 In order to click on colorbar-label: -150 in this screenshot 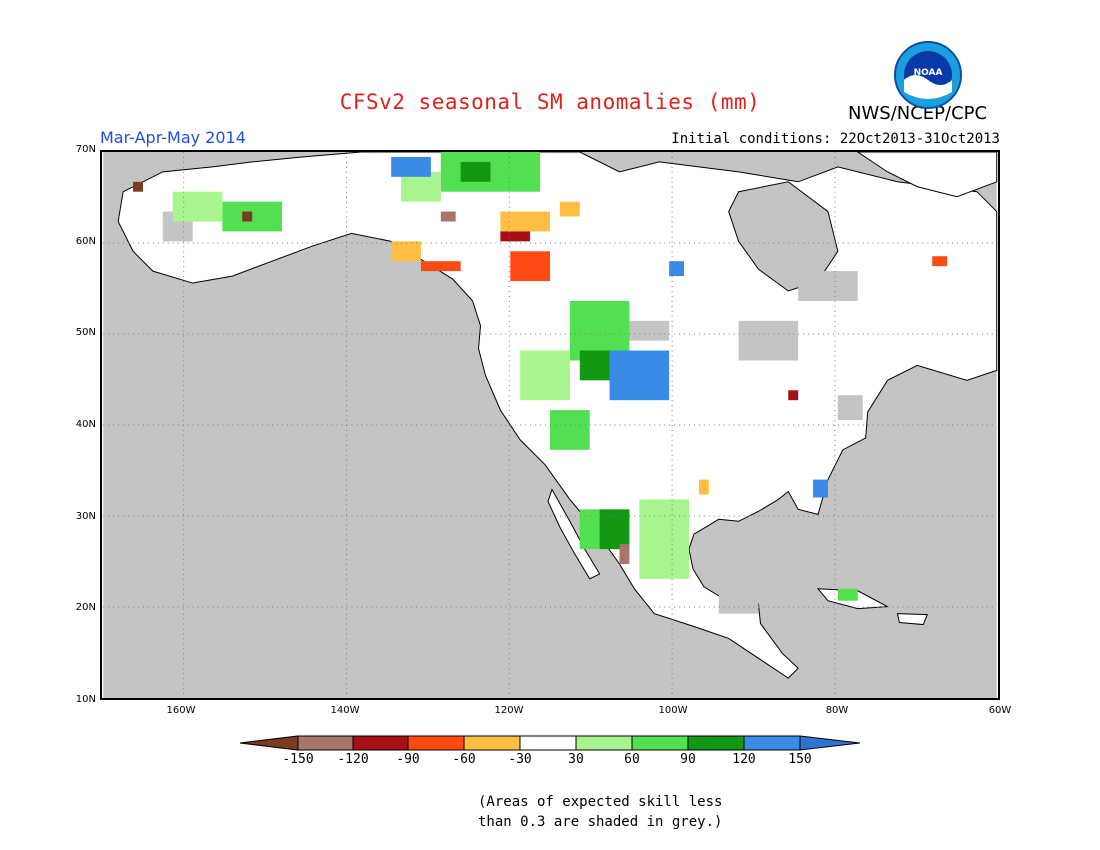, I will do `click(298, 759)`.